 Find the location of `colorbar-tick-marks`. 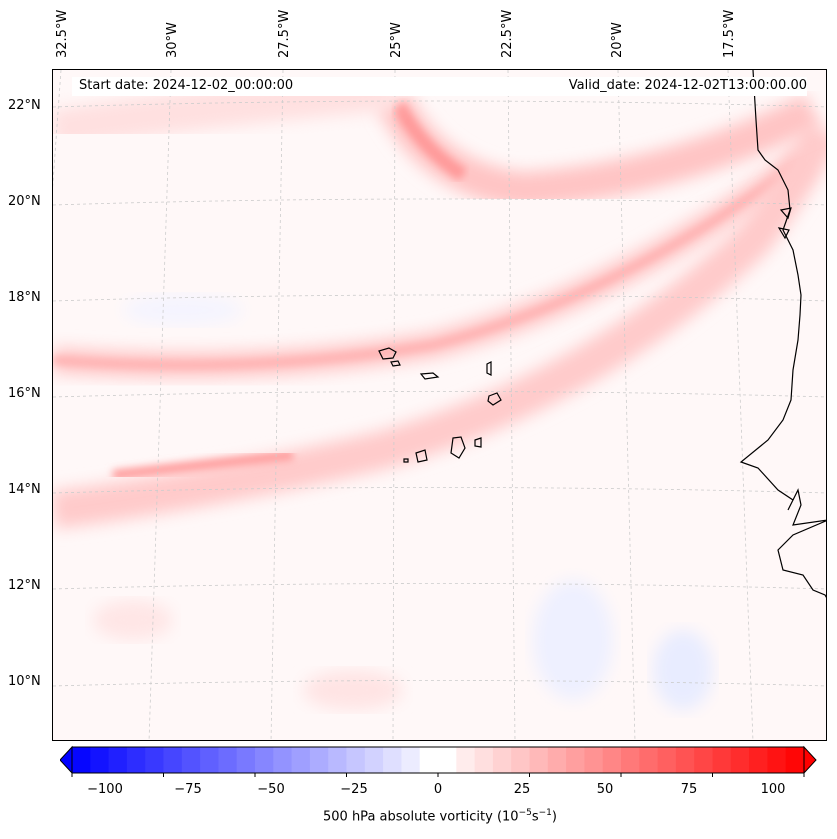

colorbar-tick-marks is located at coordinates (438, 775).